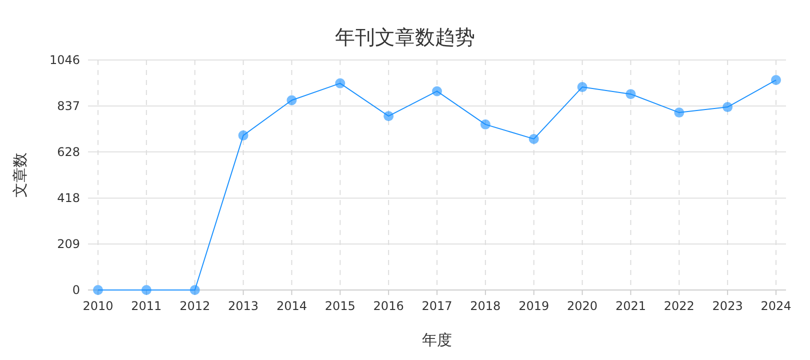 This screenshot has height=360, width=810. I want to click on x-axis-title: 年度, so click(437, 340).